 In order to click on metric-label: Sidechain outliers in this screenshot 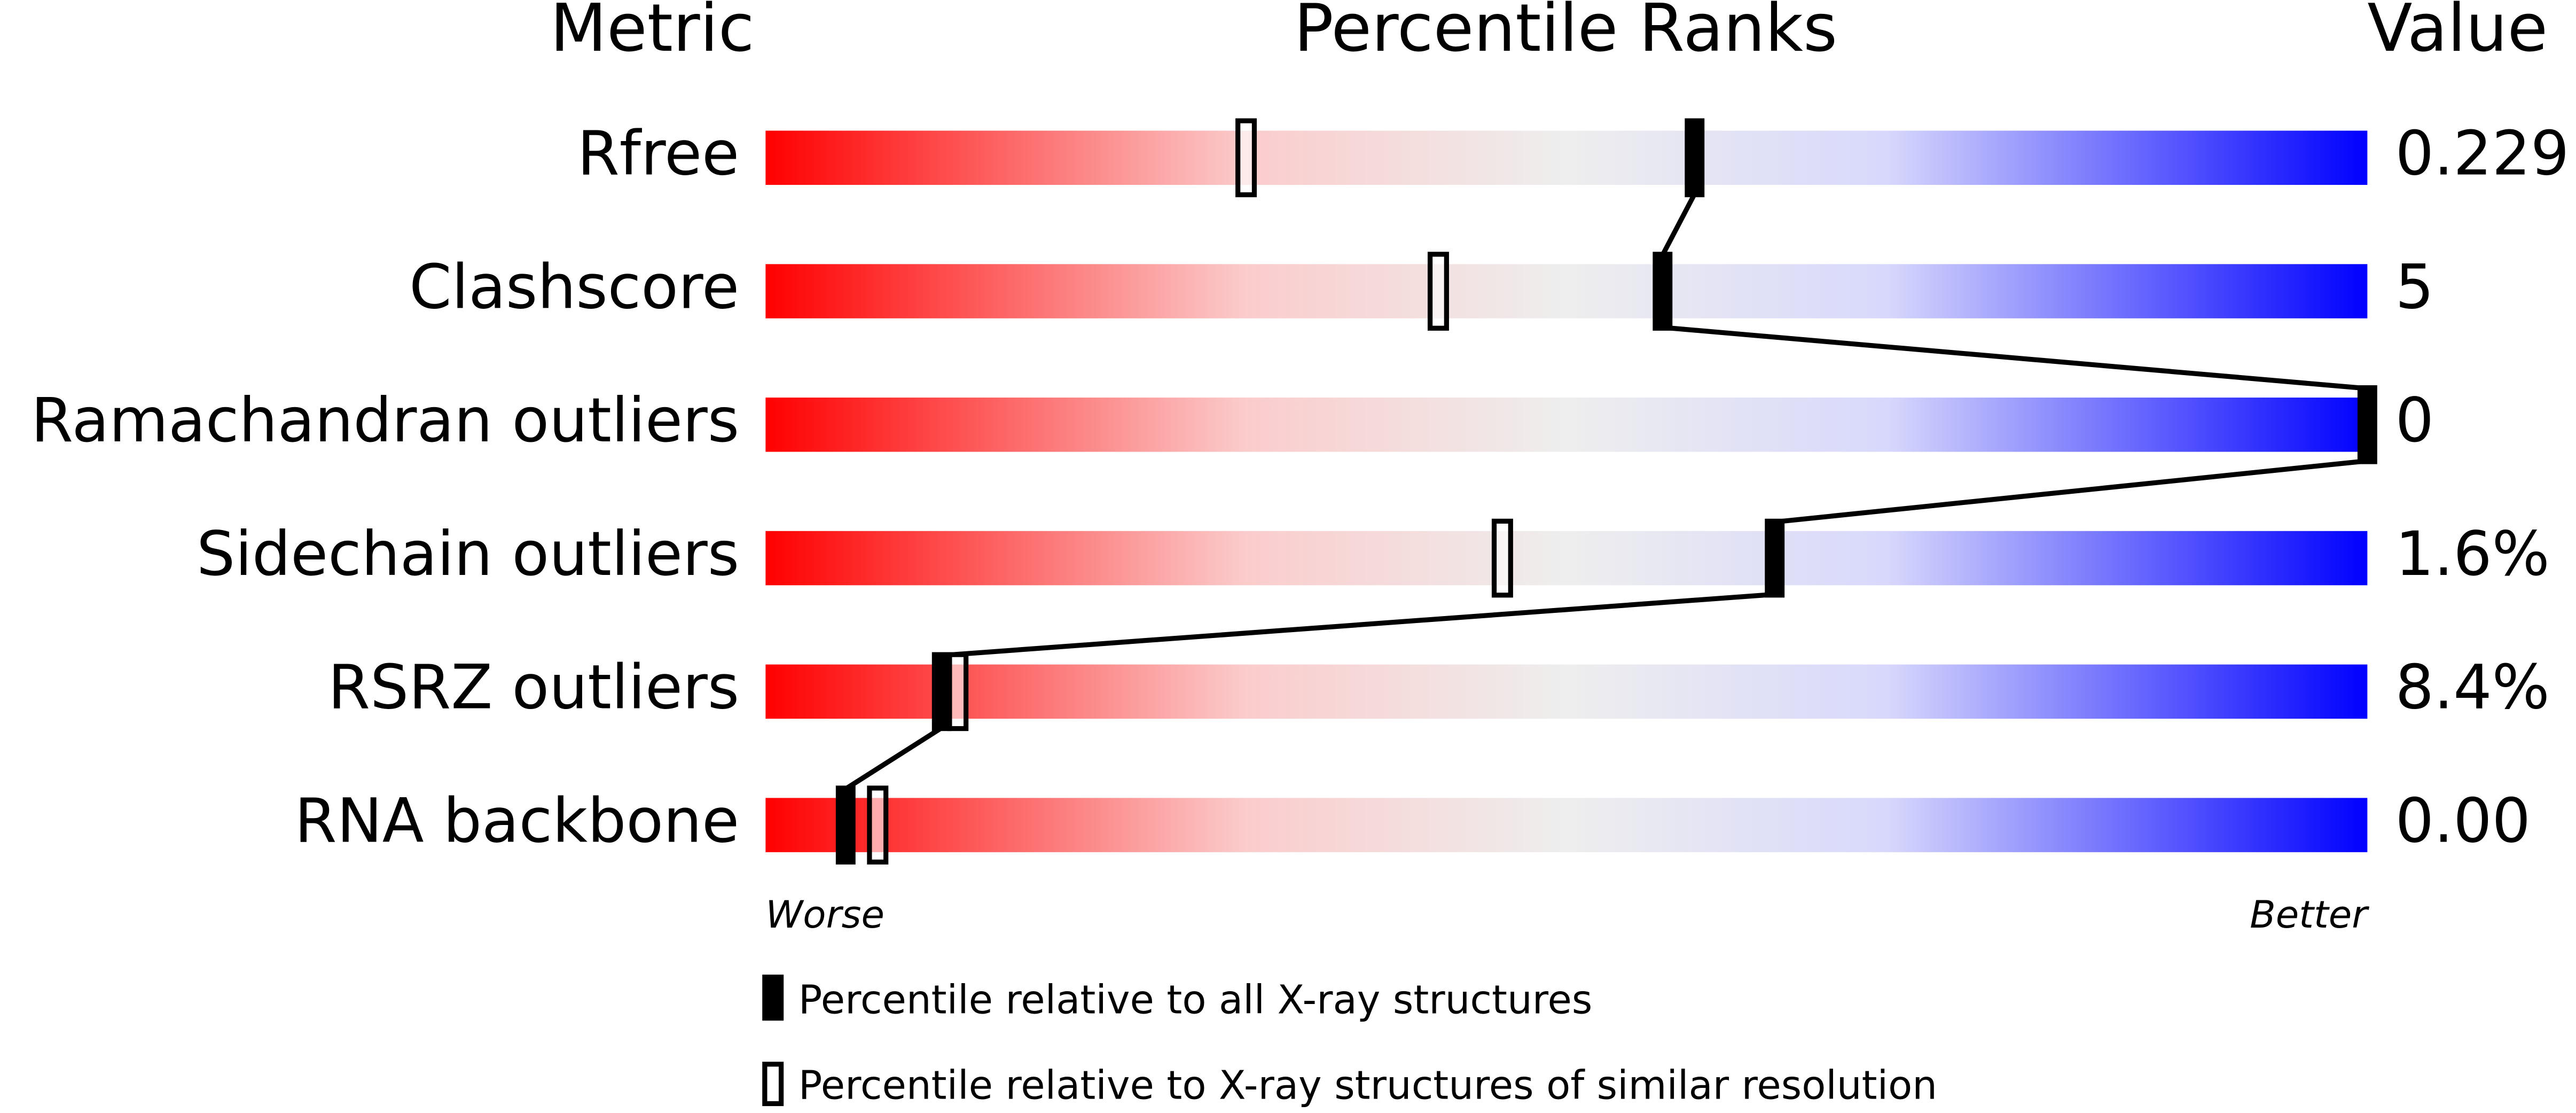, I will do `click(468, 553)`.